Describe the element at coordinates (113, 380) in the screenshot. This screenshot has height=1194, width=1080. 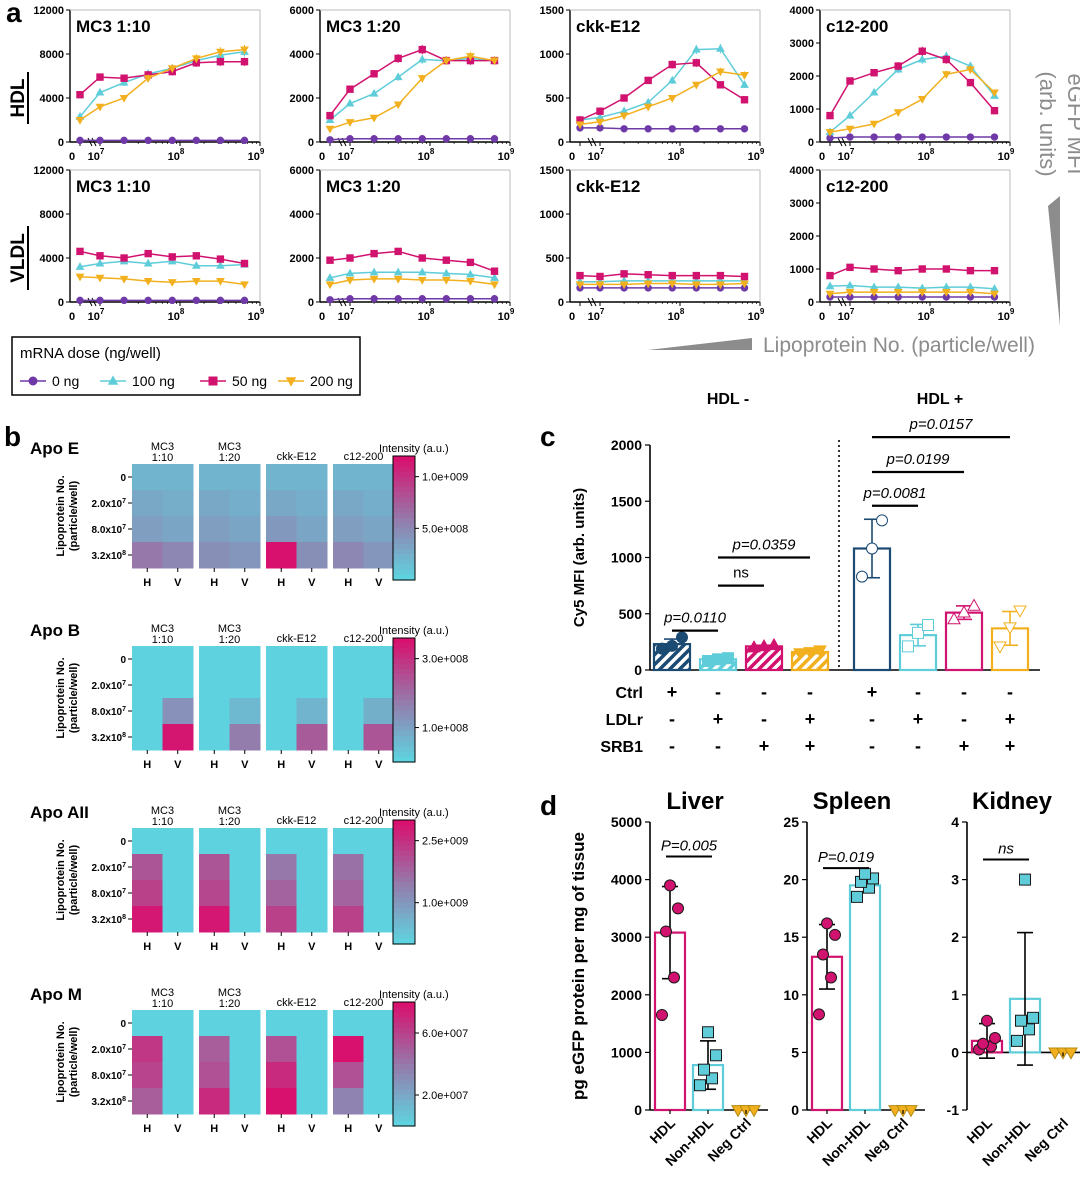
I see `legend-marker-ng100` at that location.